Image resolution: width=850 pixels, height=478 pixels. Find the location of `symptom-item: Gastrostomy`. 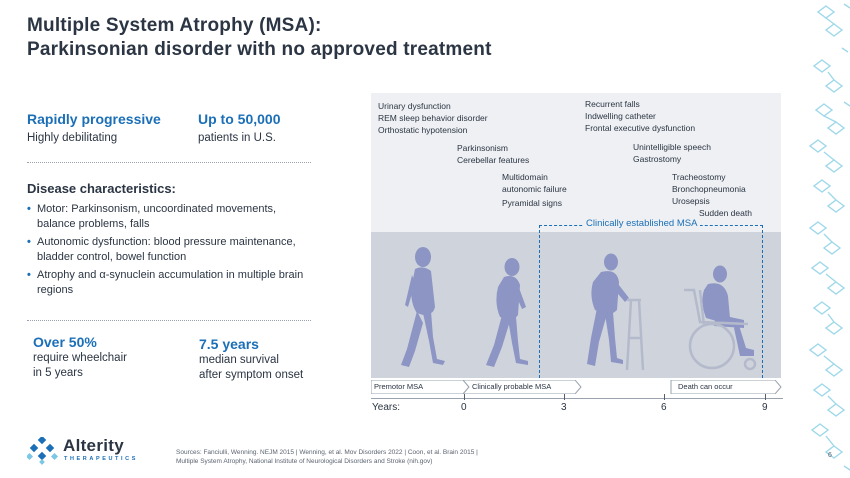

symptom-item: Gastrostomy is located at coordinates (657, 159).